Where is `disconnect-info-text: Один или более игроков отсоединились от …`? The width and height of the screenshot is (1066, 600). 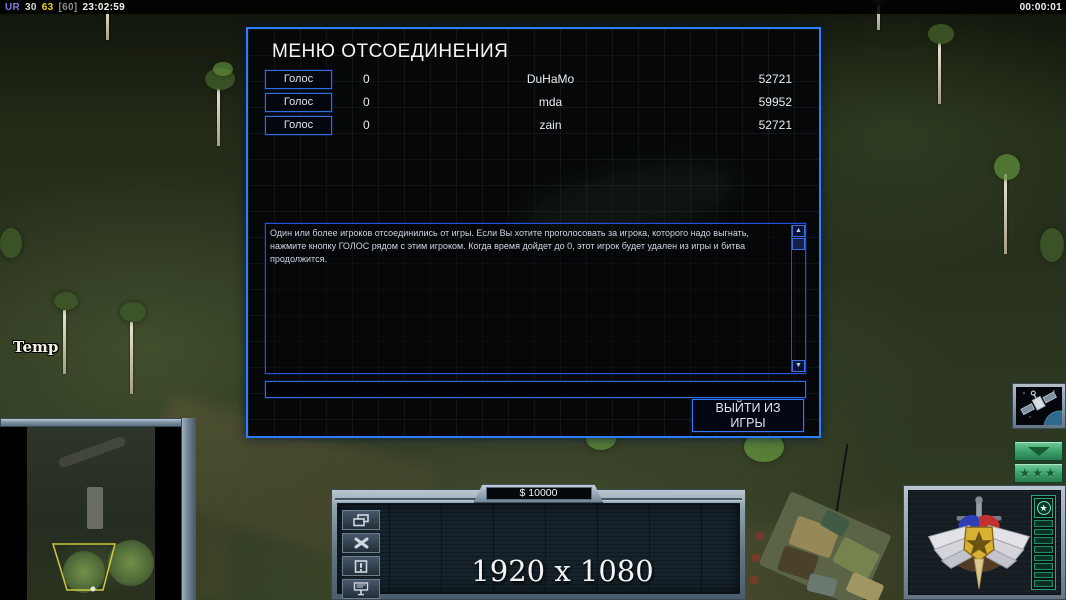 disconnect-info-text: Один или более игроков отсоединились от … is located at coordinates (509, 246).